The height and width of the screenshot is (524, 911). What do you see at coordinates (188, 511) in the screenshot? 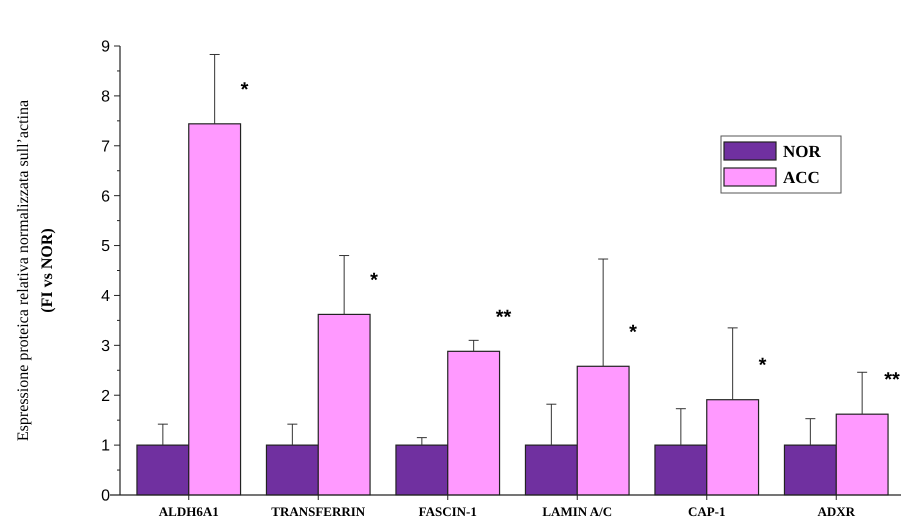
I see `x-tick-label: ALDH6A1` at bounding box center [188, 511].